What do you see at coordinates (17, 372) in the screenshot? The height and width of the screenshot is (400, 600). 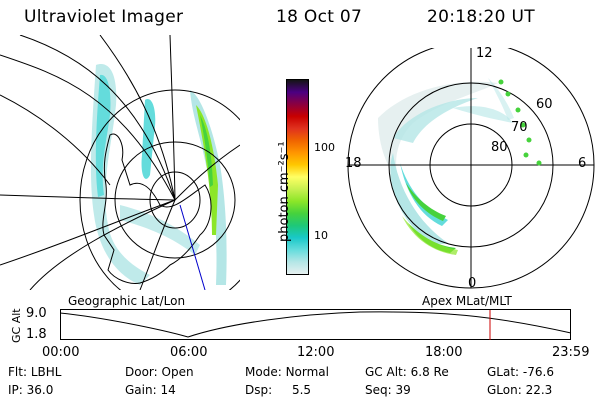 I see `status-filter-label: Flt:` at bounding box center [17, 372].